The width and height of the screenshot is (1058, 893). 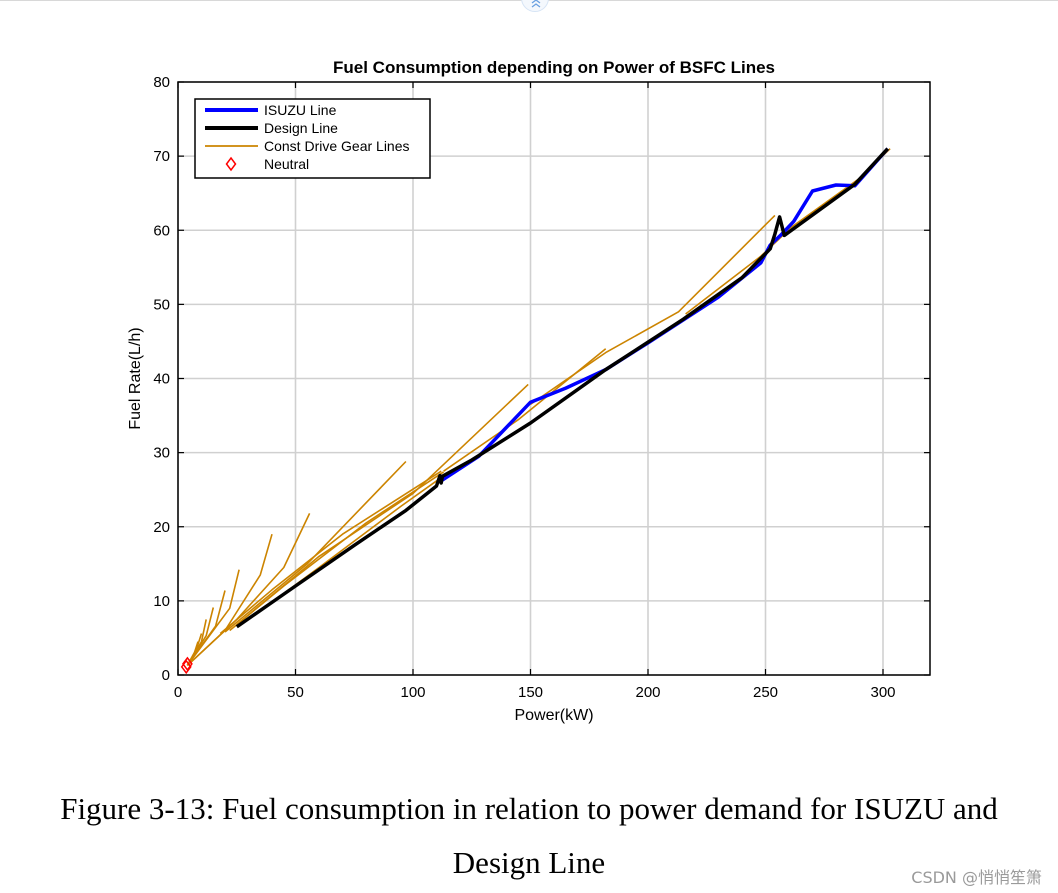 What do you see at coordinates (178, 692) in the screenshot?
I see `x-tick-label: 0` at bounding box center [178, 692].